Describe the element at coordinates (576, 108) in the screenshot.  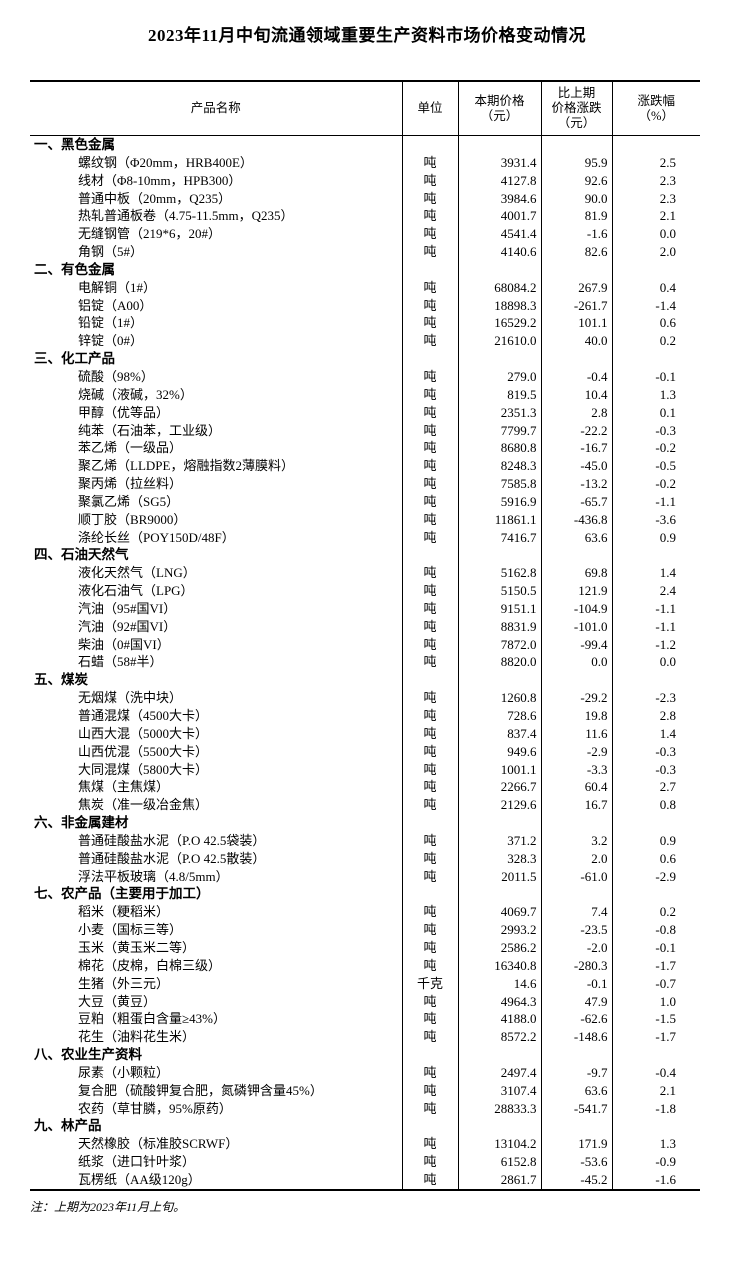
I see `header-price-change: 比上期 价格涨跌 （元）` at that location.